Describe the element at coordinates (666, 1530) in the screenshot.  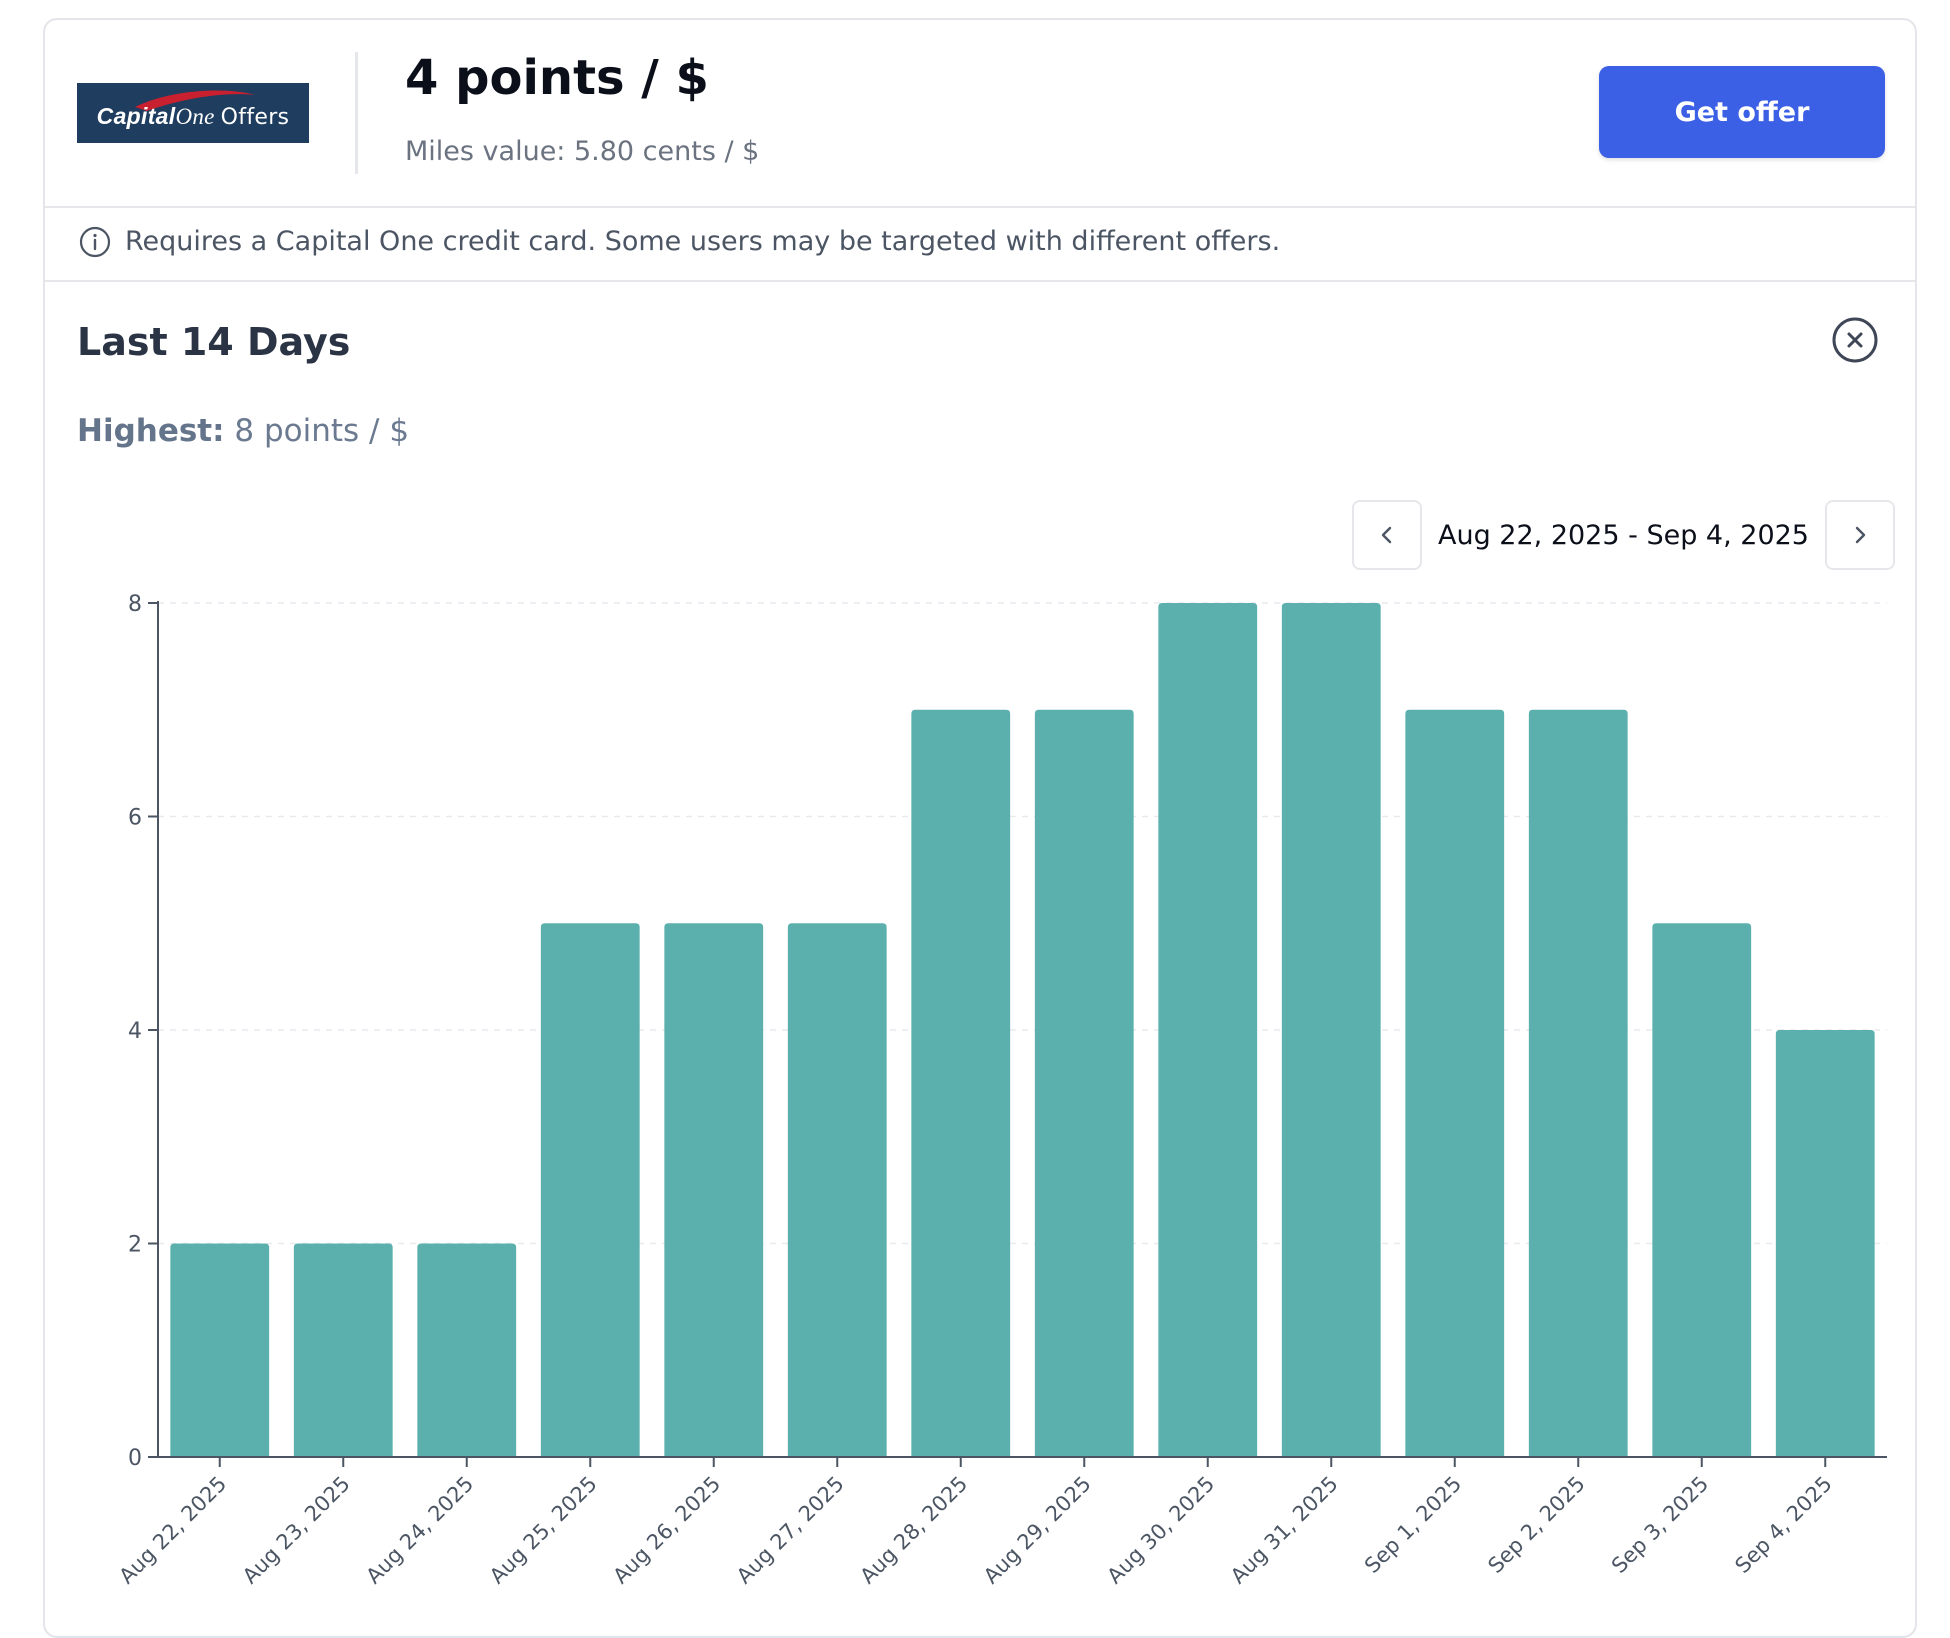
I see `x-tick-label: Aug 26, 2025` at that location.